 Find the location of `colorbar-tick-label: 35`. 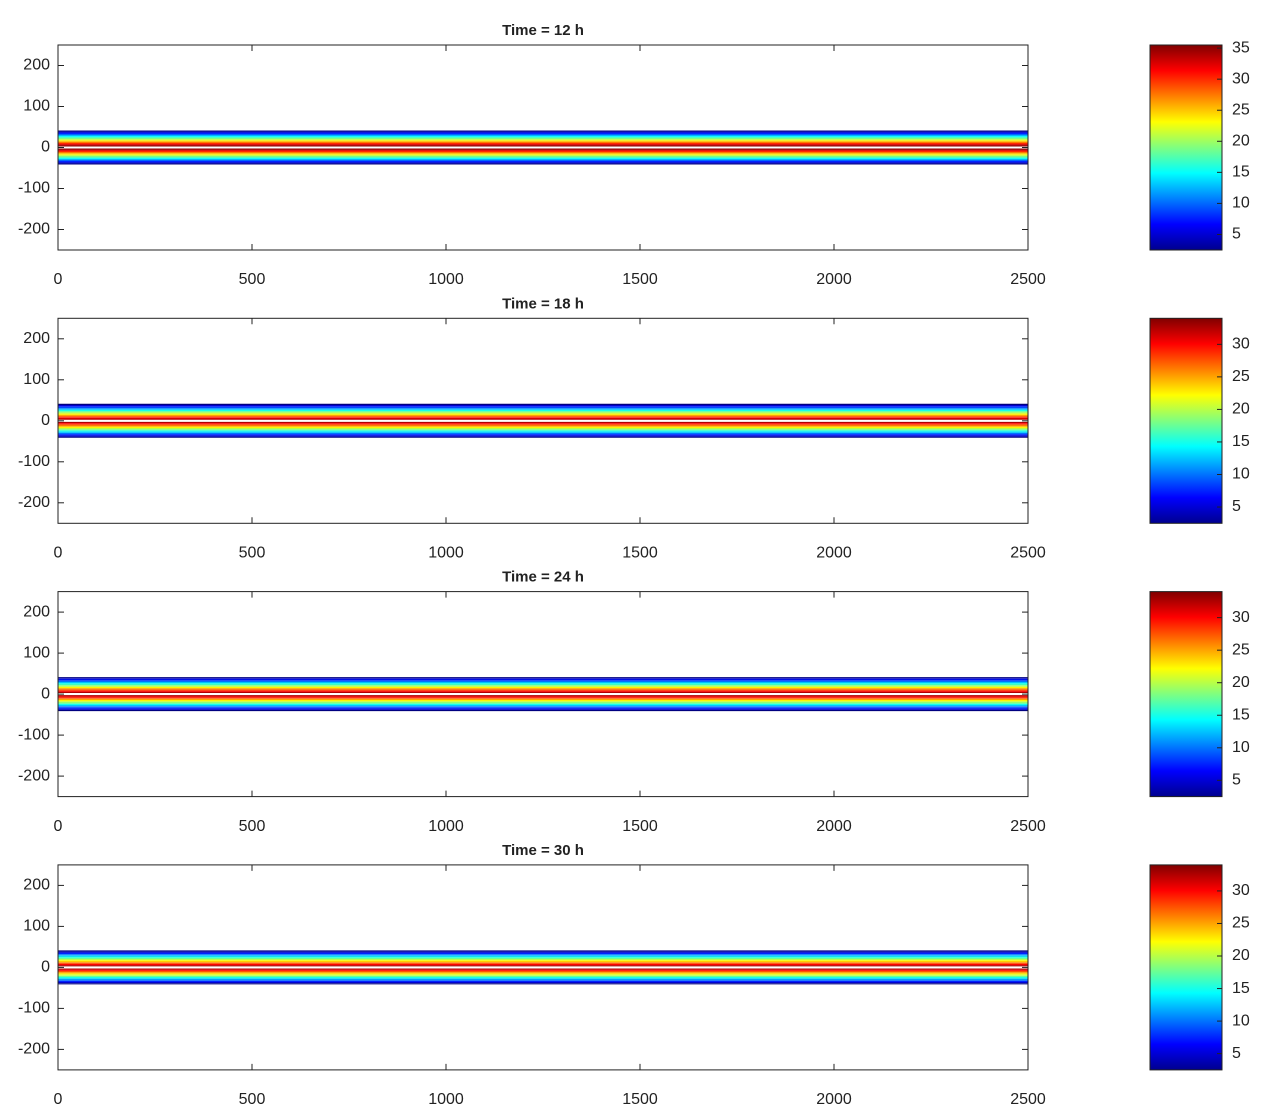

colorbar-tick-label: 35 is located at coordinates (1241, 47).